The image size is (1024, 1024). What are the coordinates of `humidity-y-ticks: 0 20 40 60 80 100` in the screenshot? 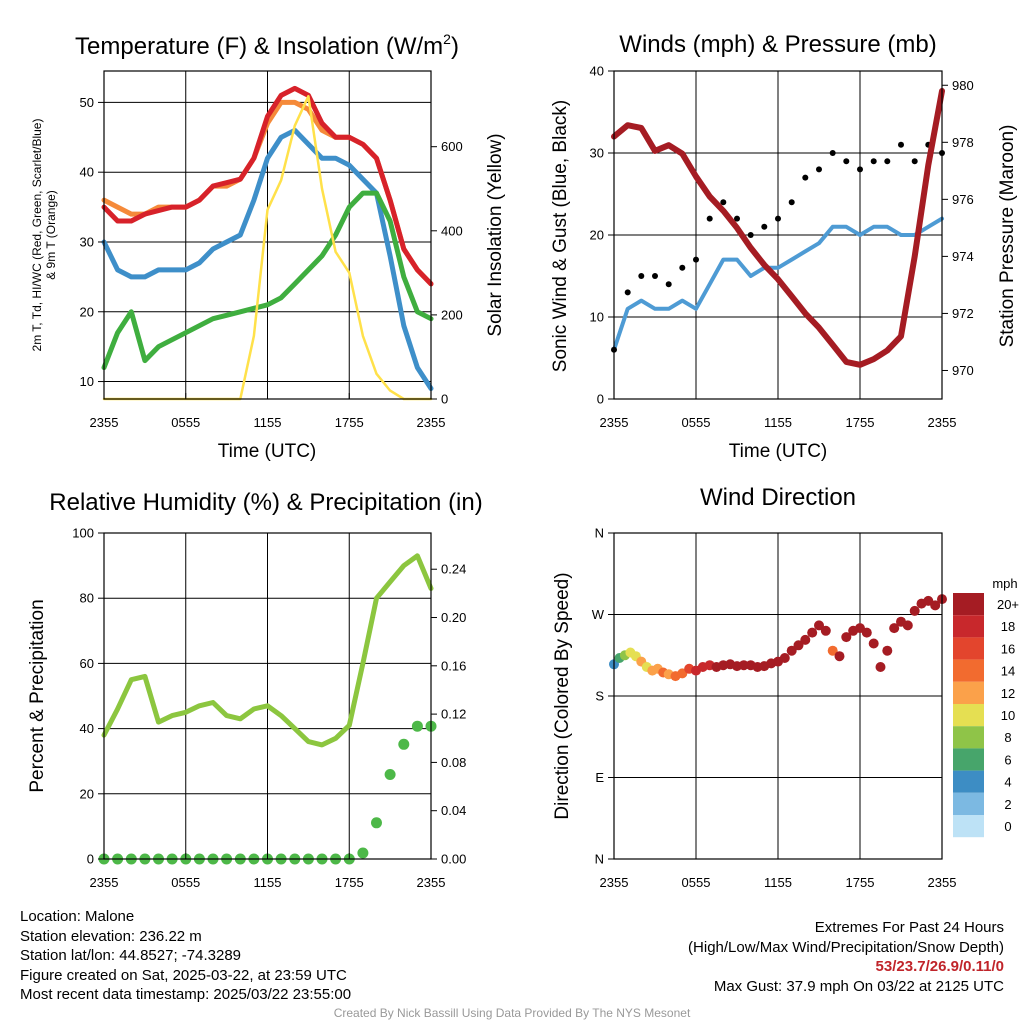 It's located at (88, 696).